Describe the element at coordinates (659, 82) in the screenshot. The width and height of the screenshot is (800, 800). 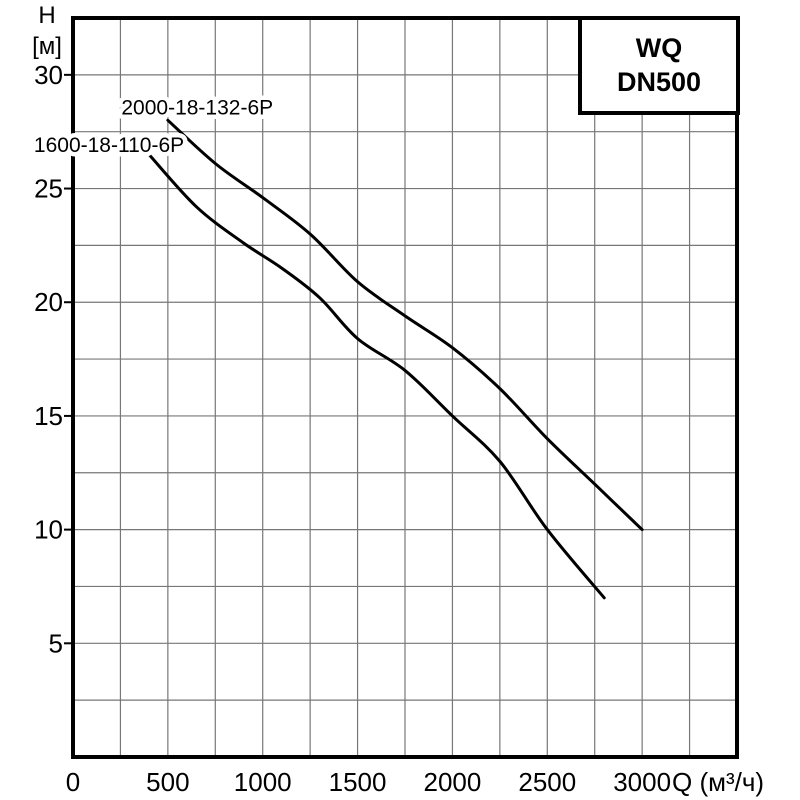
I see `model-box-line2: DN500` at that location.